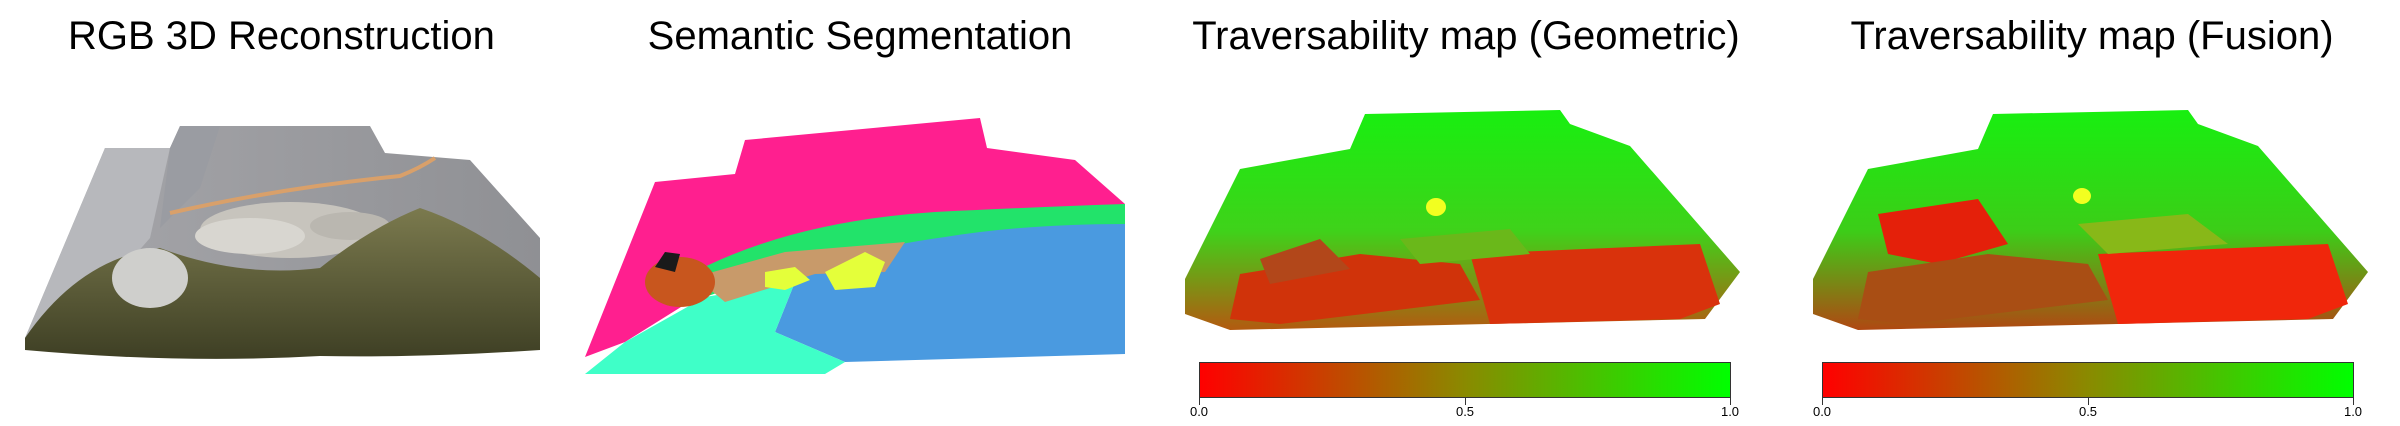 The image size is (2400, 426). Describe the element at coordinates (1730, 401) in the screenshot. I see `colorbar-geometric-tick-max` at that location.